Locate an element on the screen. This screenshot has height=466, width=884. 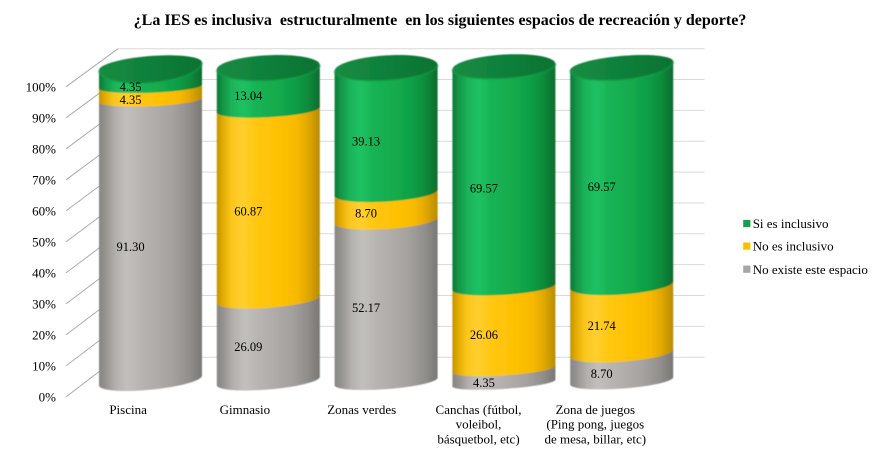
svg-text: 52.17 is located at coordinates (366, 308).